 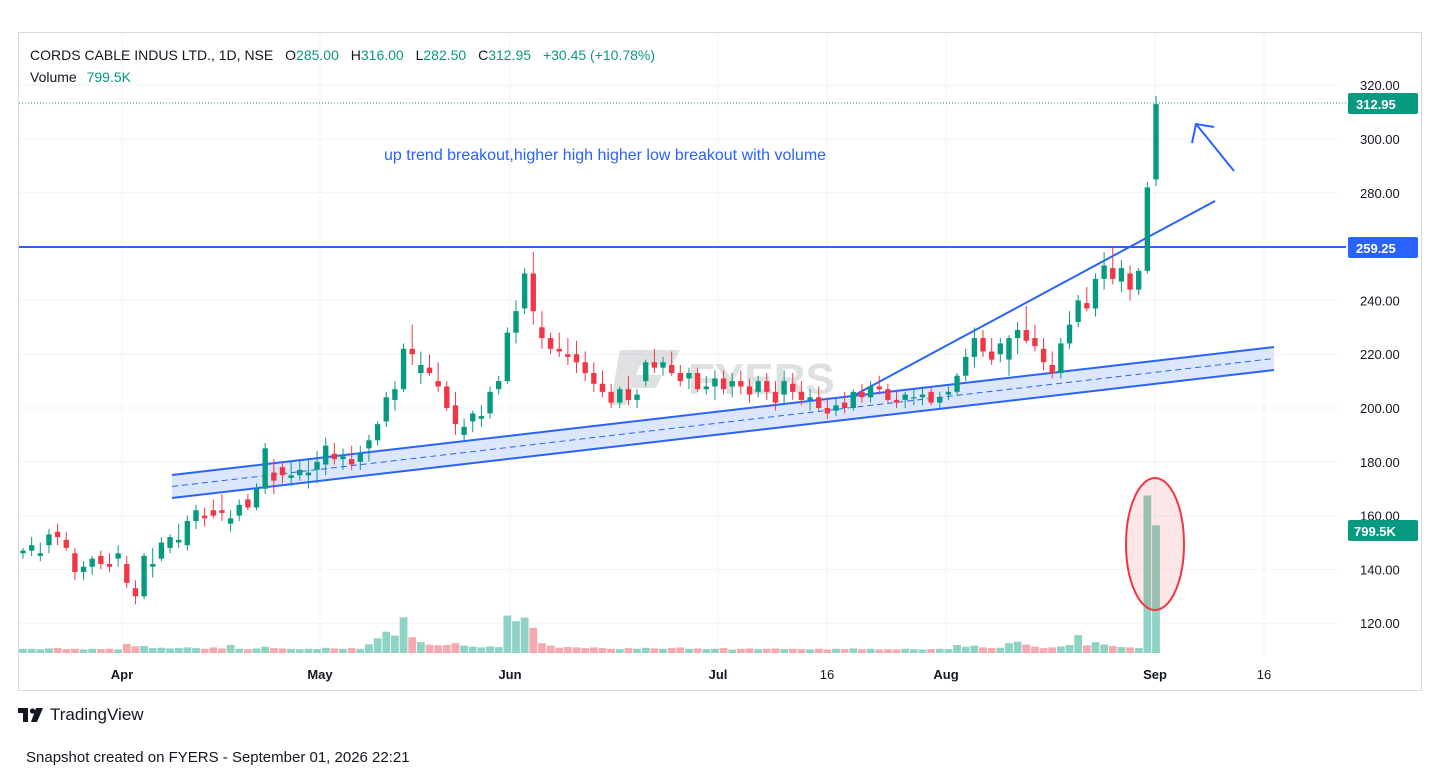 What do you see at coordinates (1380, 193) in the screenshot?
I see `y-tick-label: 280.00` at bounding box center [1380, 193].